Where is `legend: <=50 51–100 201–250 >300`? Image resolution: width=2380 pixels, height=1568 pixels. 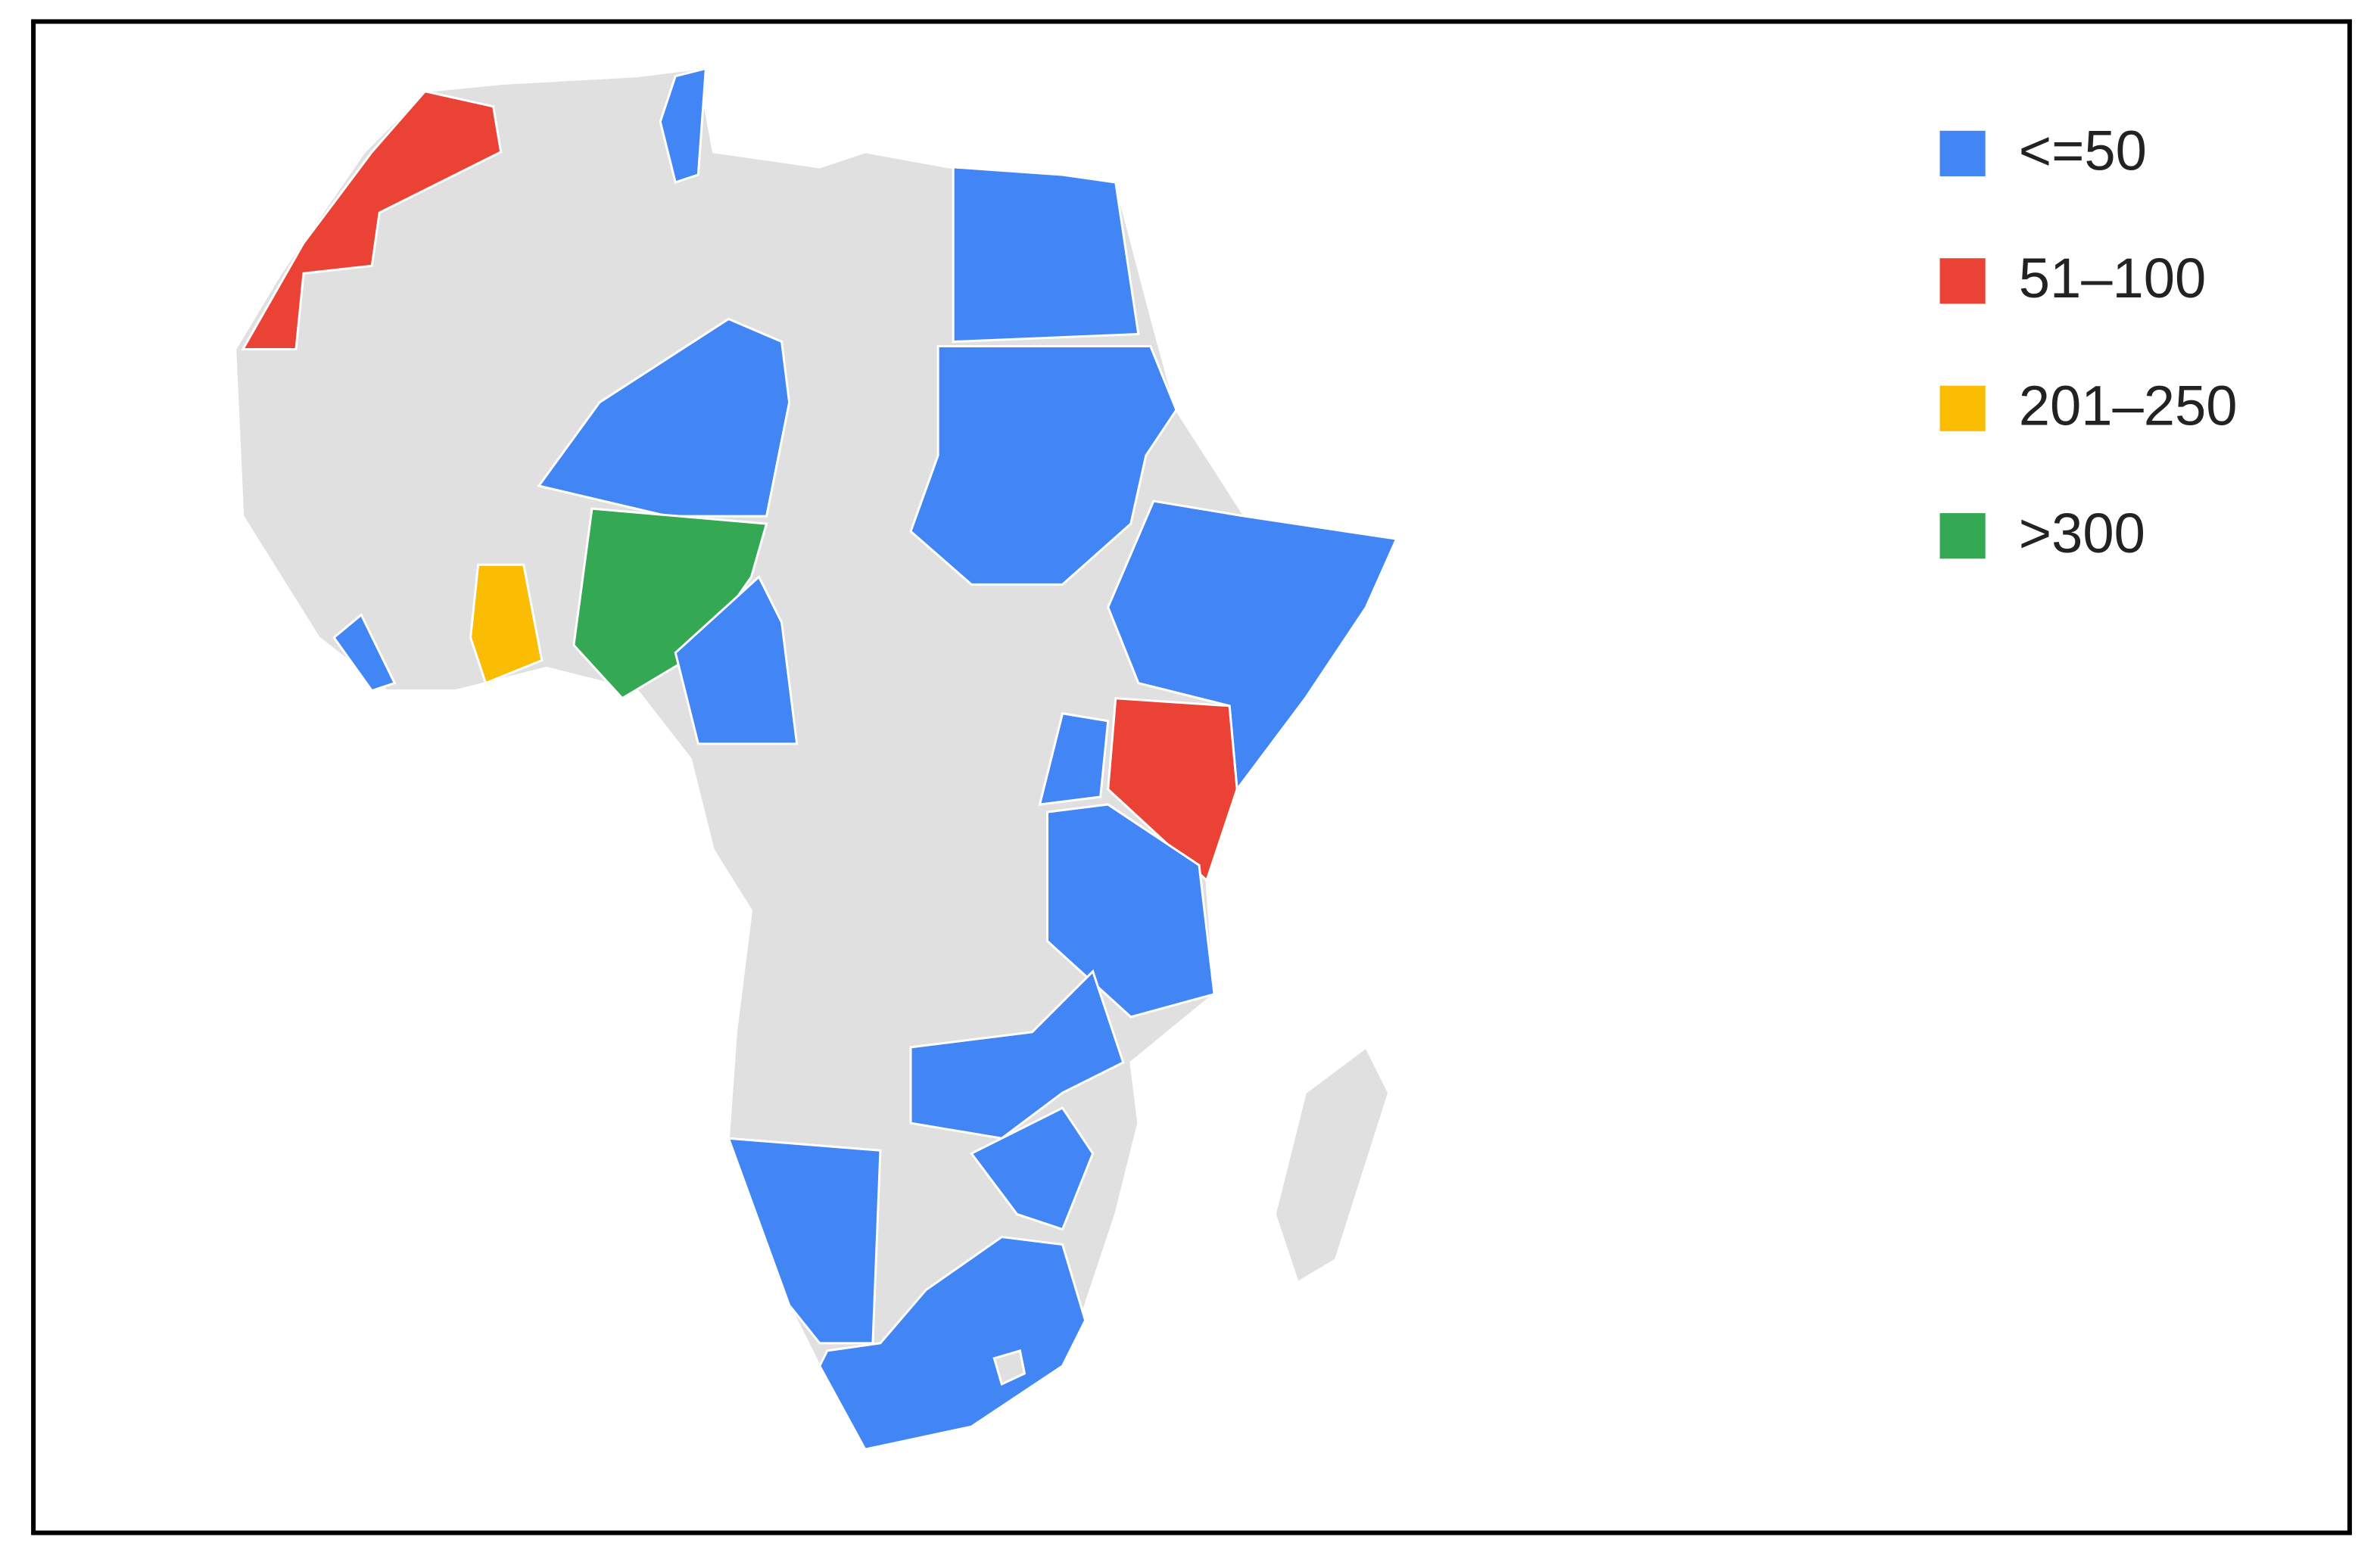
legend: <=50 51–100 201–250 >300 is located at coordinates (2088, 342).